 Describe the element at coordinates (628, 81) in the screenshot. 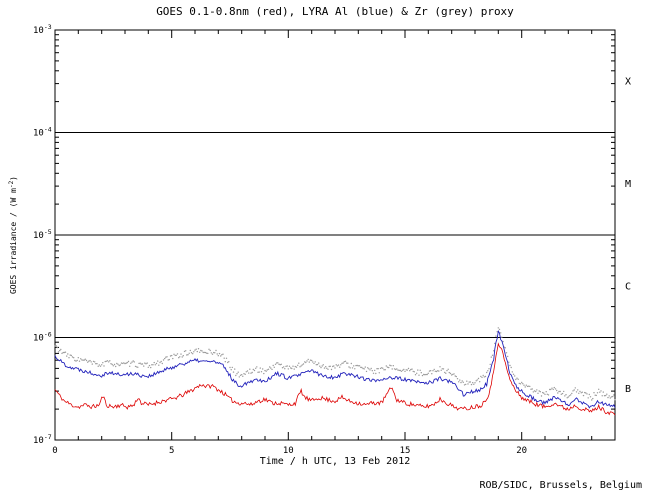

I see `flare-class-label: X` at that location.